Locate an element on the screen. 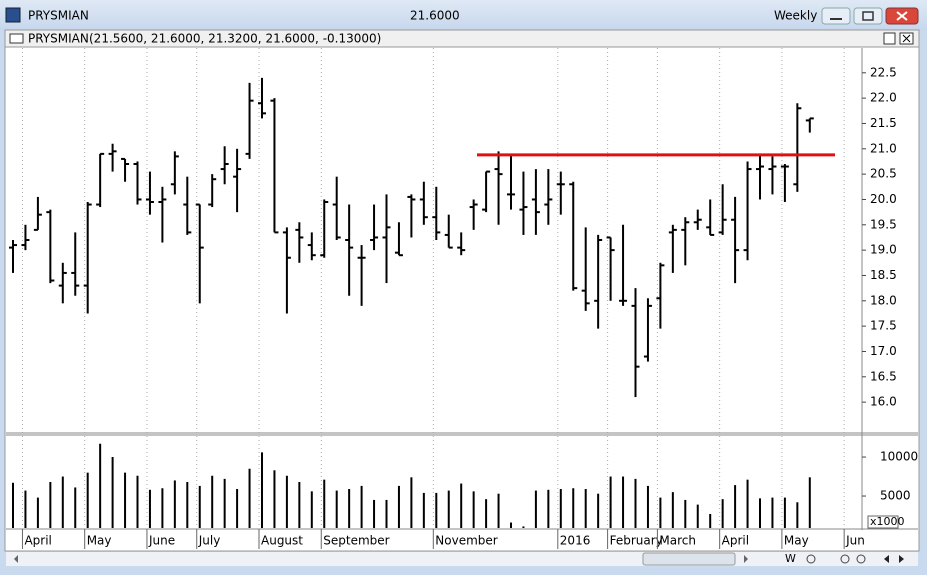  scrollbar is located at coordinates (462, 559).